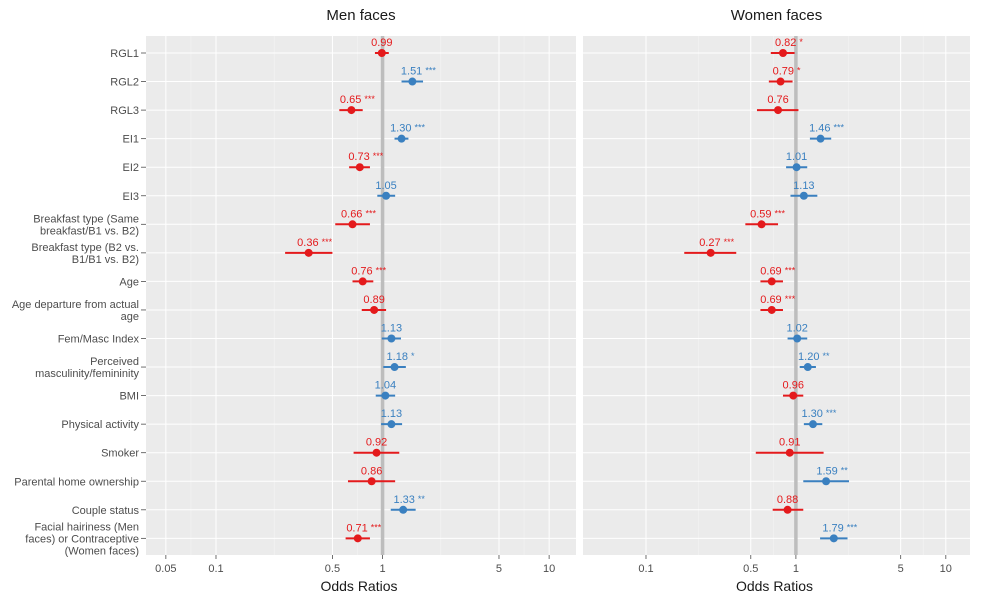  What do you see at coordinates (350, 100) in the screenshot?
I see `odds-ratio-value: 0.65` at bounding box center [350, 100].